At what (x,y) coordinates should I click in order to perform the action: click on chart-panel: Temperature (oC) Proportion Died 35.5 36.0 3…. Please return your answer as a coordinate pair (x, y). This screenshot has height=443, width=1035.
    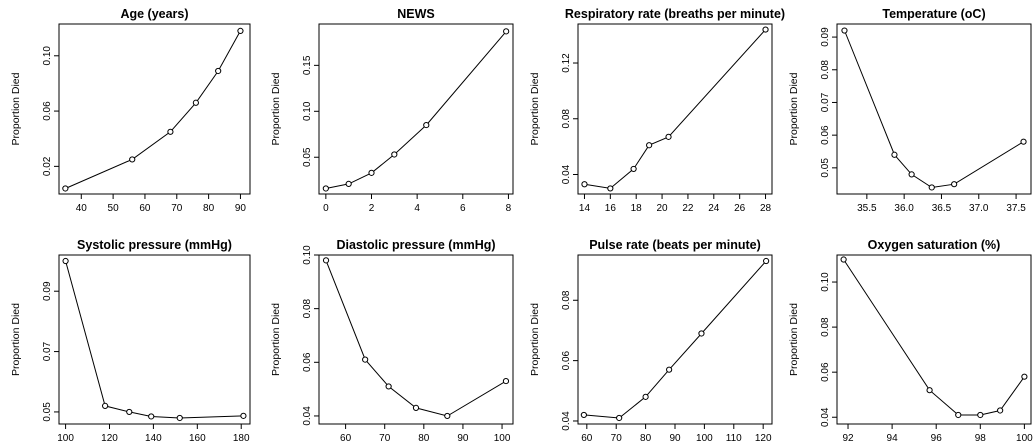
    Looking at the image, I should click on (910, 110).